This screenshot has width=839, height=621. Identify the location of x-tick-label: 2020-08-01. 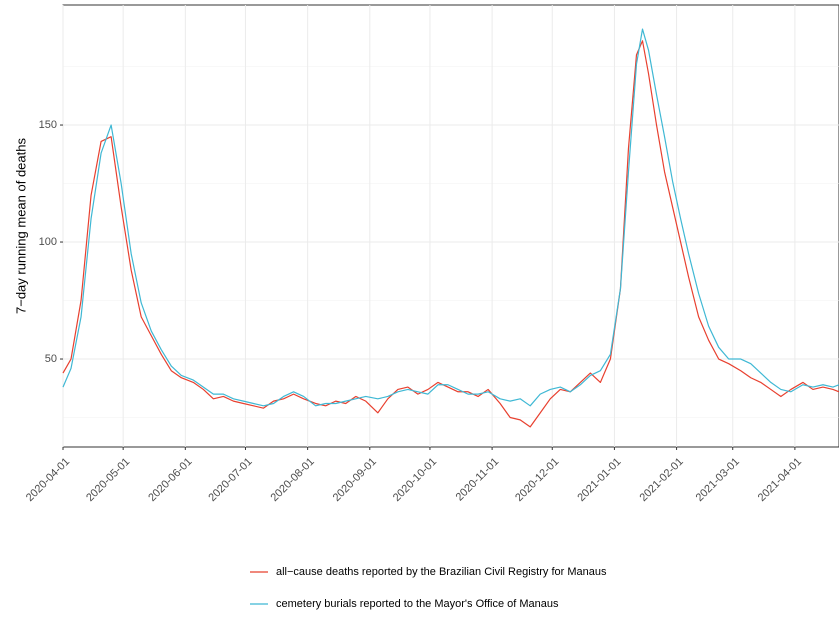
(293, 480).